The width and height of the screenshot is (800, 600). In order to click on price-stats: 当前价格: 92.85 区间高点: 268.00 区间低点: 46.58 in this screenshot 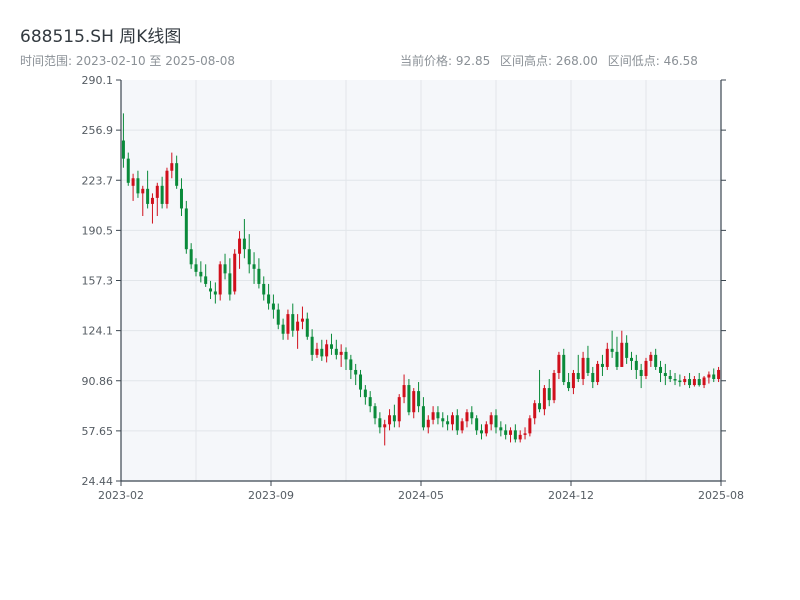, I will do `click(552, 60)`.